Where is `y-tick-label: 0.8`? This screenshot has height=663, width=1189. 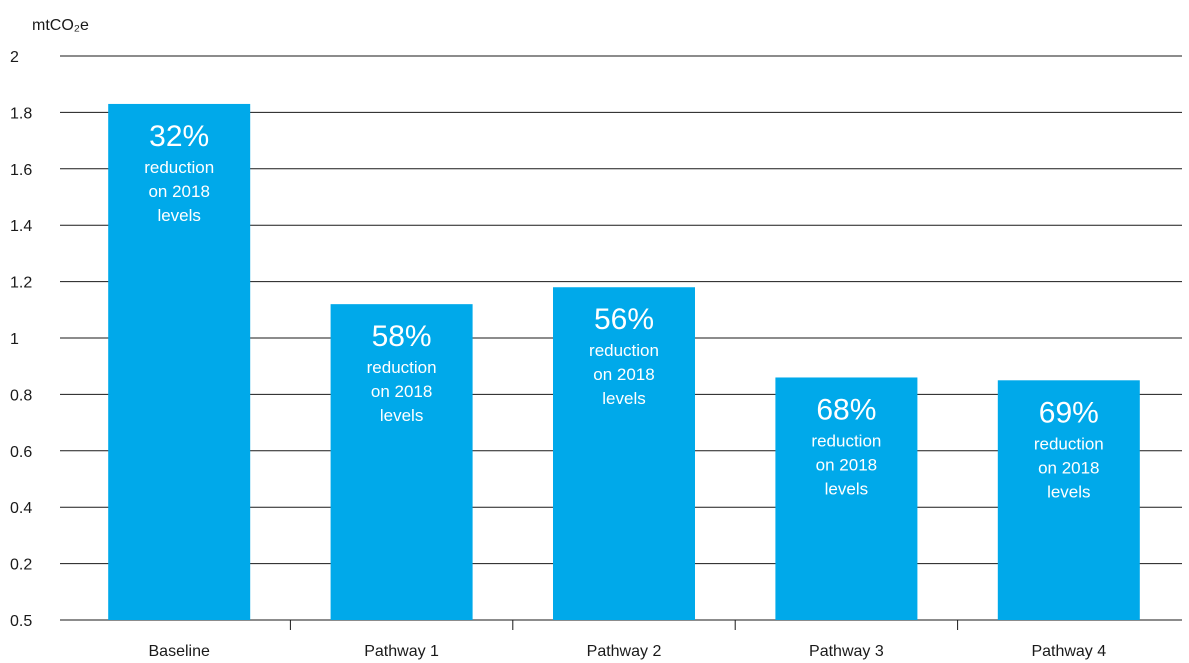 y-tick-label: 0.8 is located at coordinates (21, 395).